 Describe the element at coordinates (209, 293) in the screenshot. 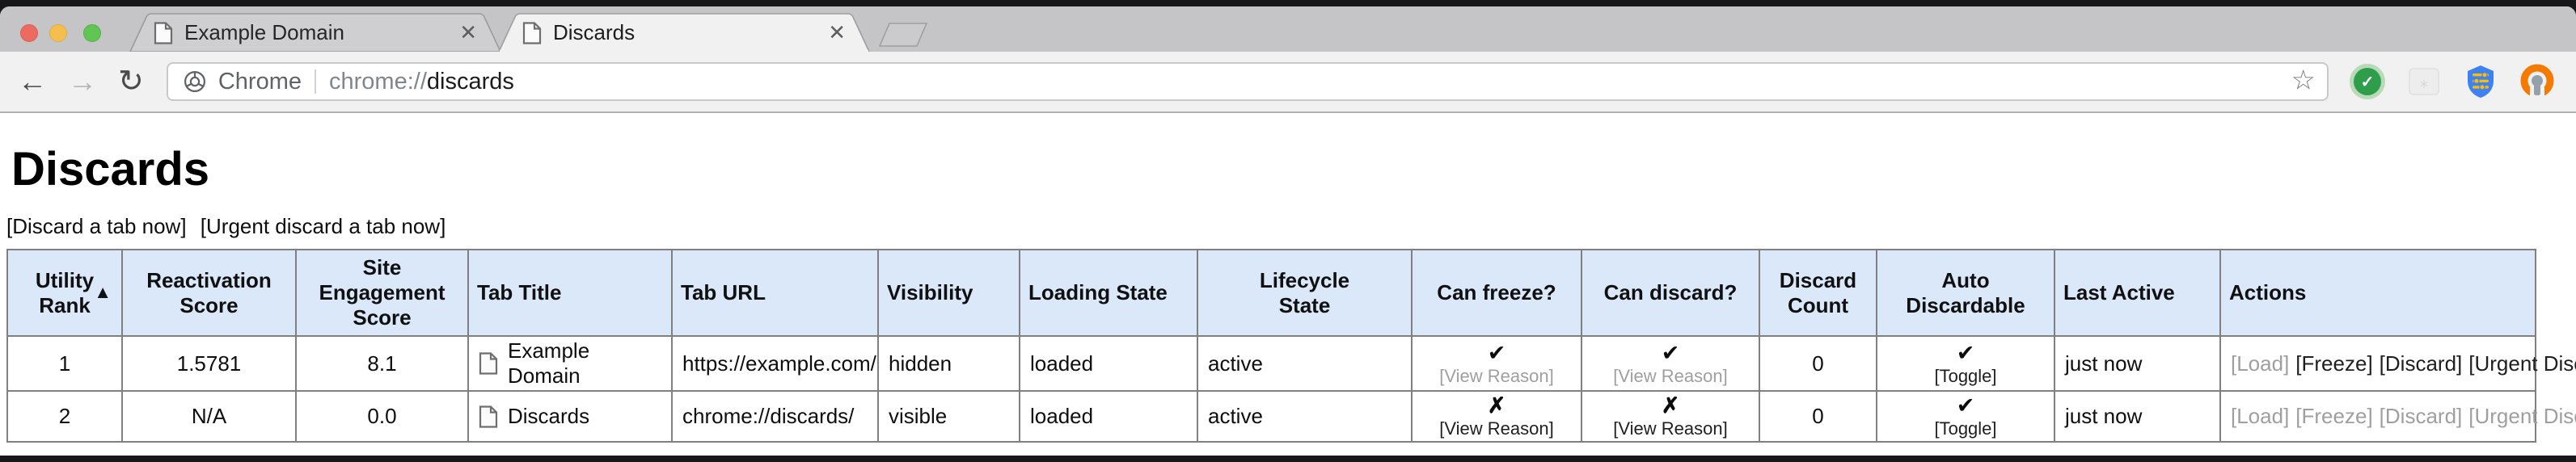

I see `col-reactivation-score: Reactivation Score` at that location.